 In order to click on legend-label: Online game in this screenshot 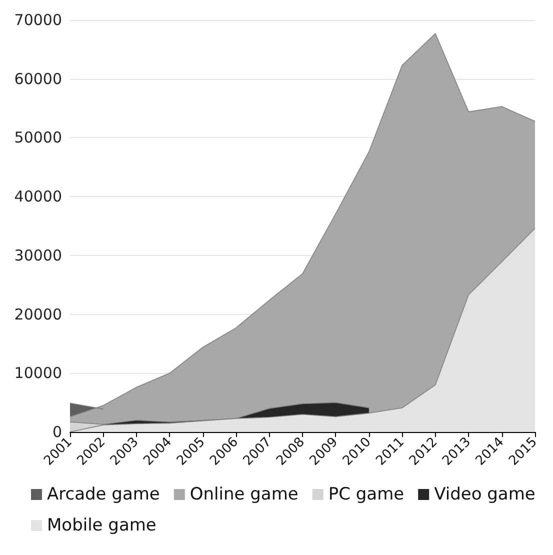, I will do `click(244, 494)`.